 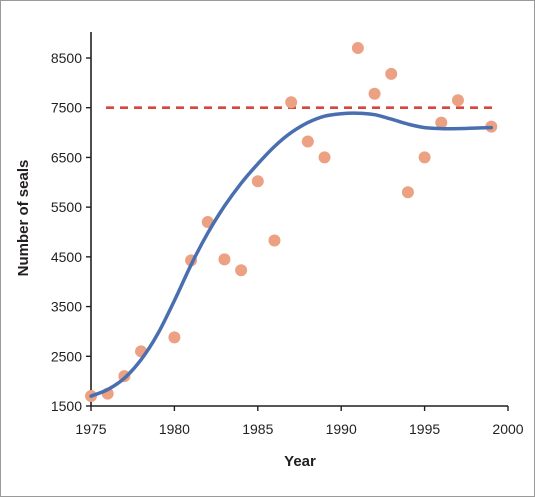 I want to click on y-tick-label: 8500, so click(x=66, y=58).